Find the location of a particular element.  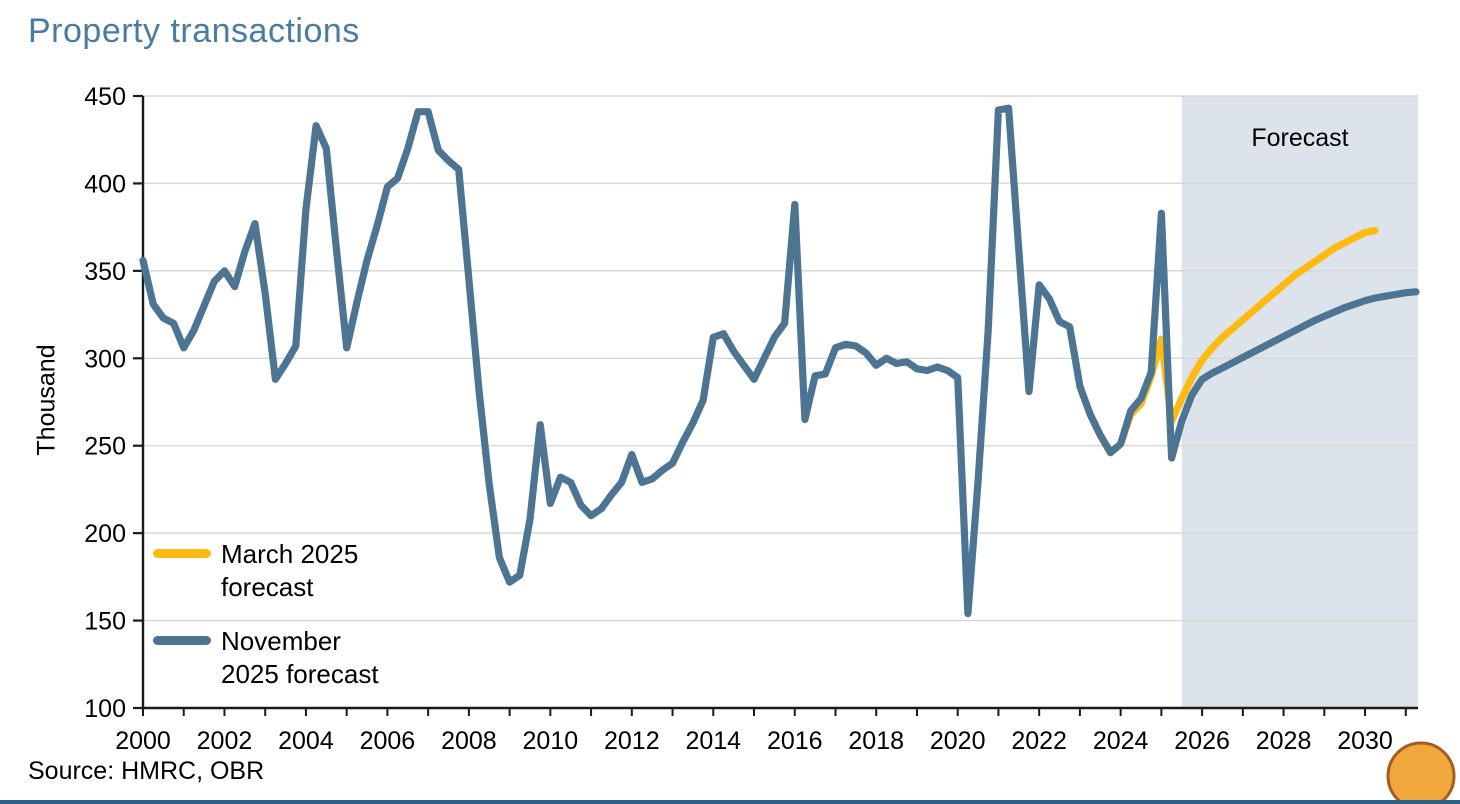

source-note: Source: HMRC, OBR is located at coordinates (146, 771).